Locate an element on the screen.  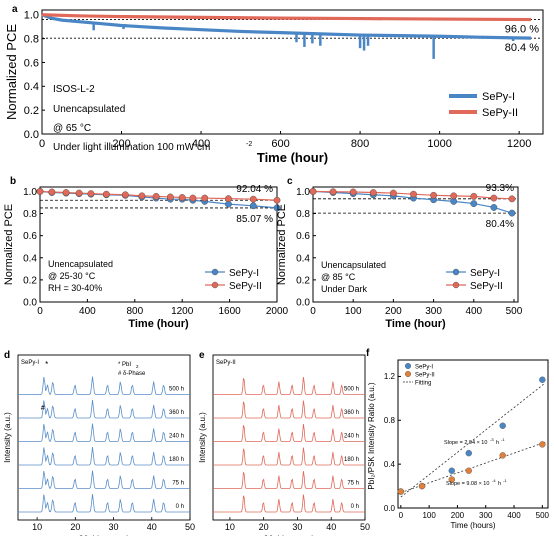
legend-label: # δ-Phase is located at coordinates (132, 374).